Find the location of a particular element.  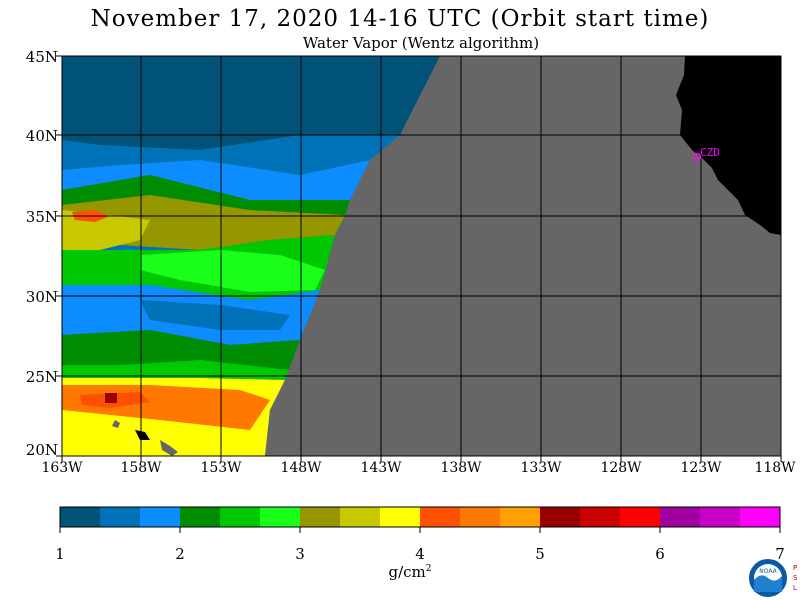

colorbar-tick-1: 1 is located at coordinates (60, 554).